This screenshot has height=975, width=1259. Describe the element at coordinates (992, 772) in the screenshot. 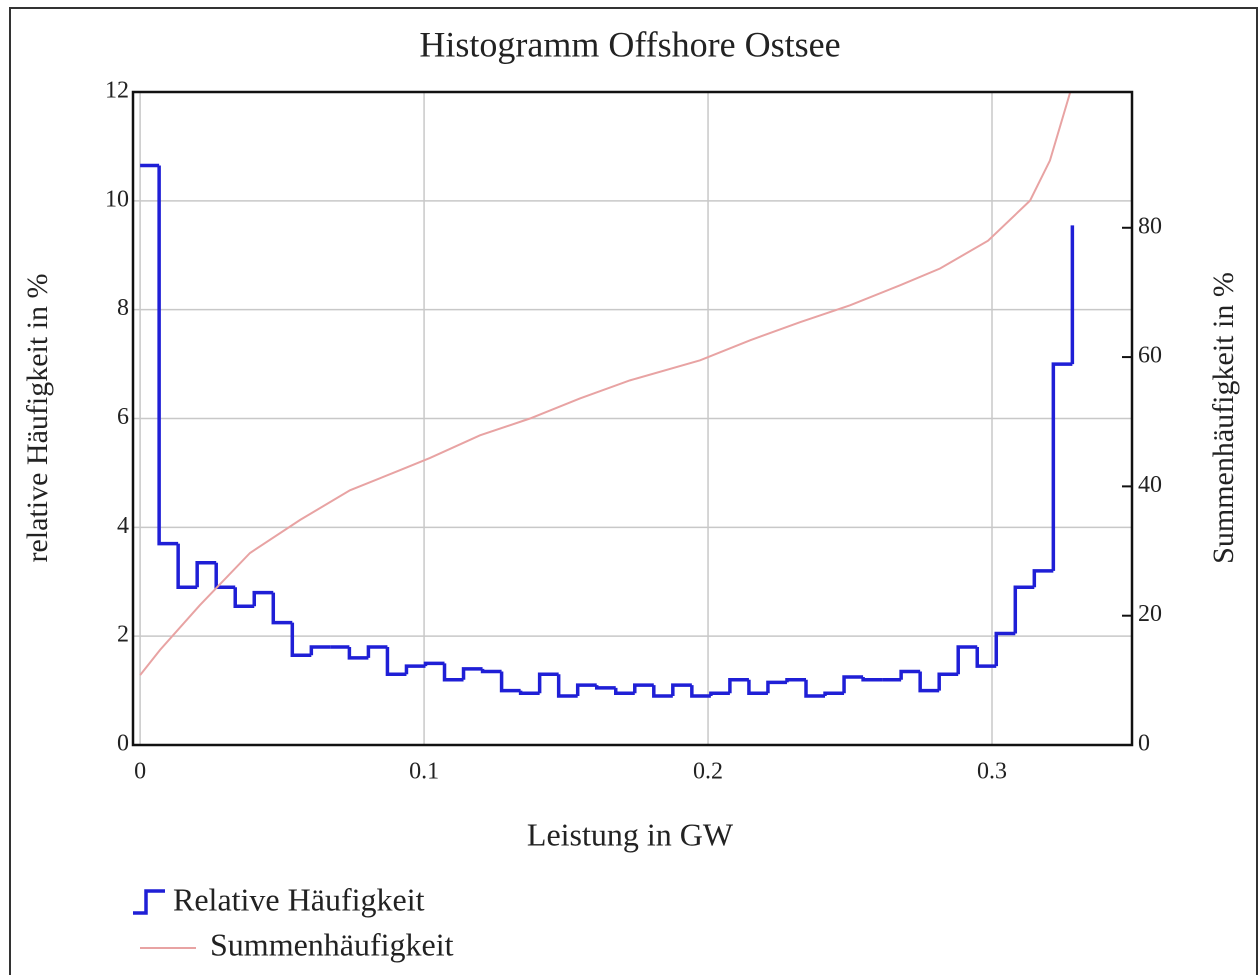

I see `x-tick-label: 0.3` at that location.